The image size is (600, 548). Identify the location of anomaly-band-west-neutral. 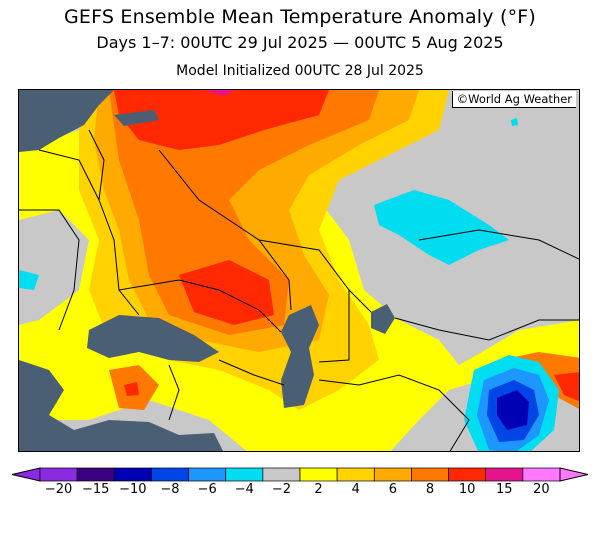
(54, 267).